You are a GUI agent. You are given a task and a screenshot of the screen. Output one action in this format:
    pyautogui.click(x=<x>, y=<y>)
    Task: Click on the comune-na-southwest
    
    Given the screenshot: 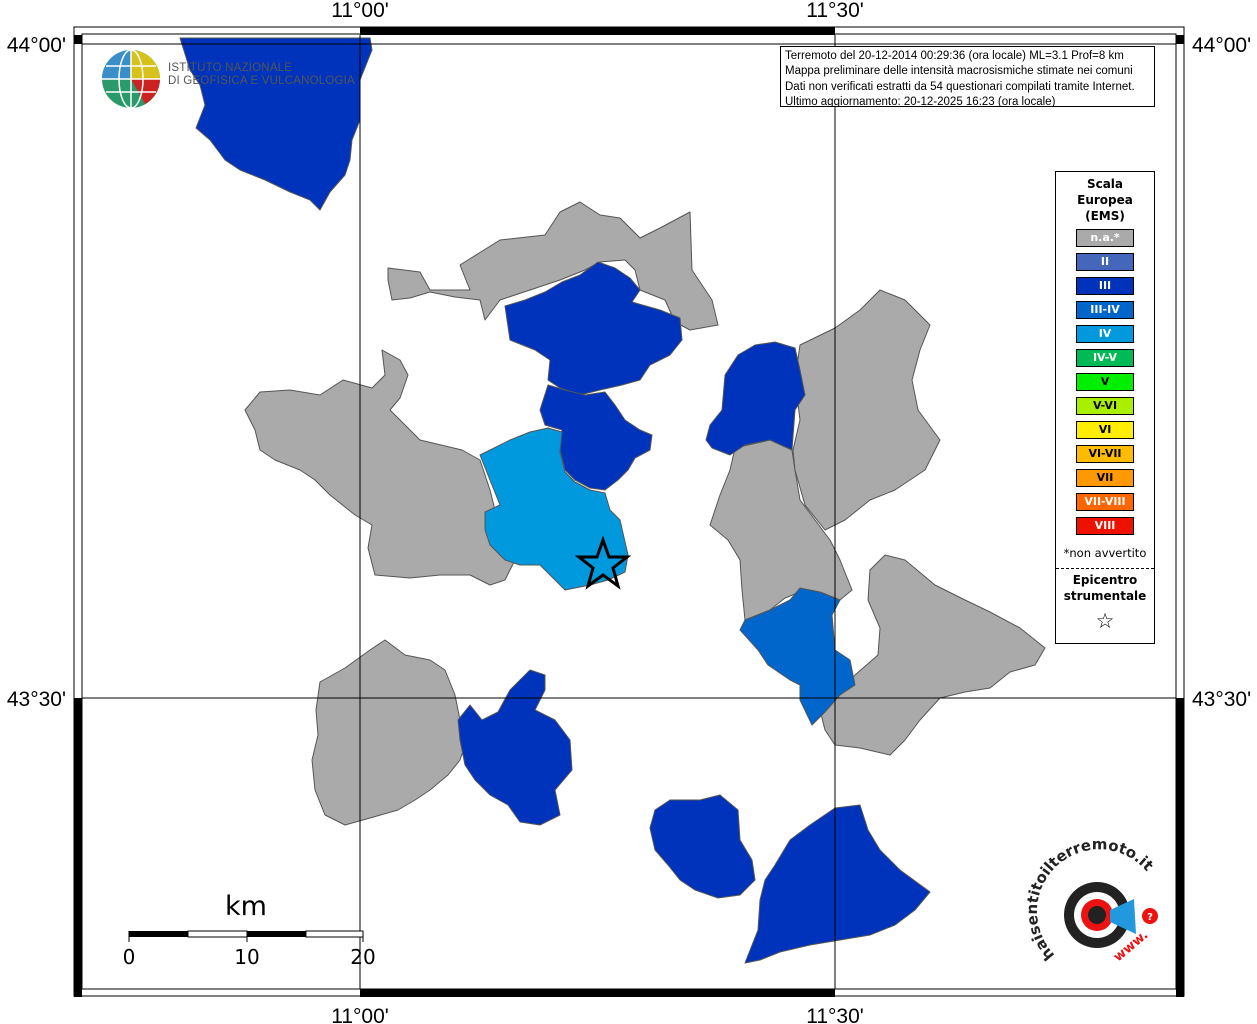 What is the action you would take?
    pyautogui.click(x=388, y=732)
    